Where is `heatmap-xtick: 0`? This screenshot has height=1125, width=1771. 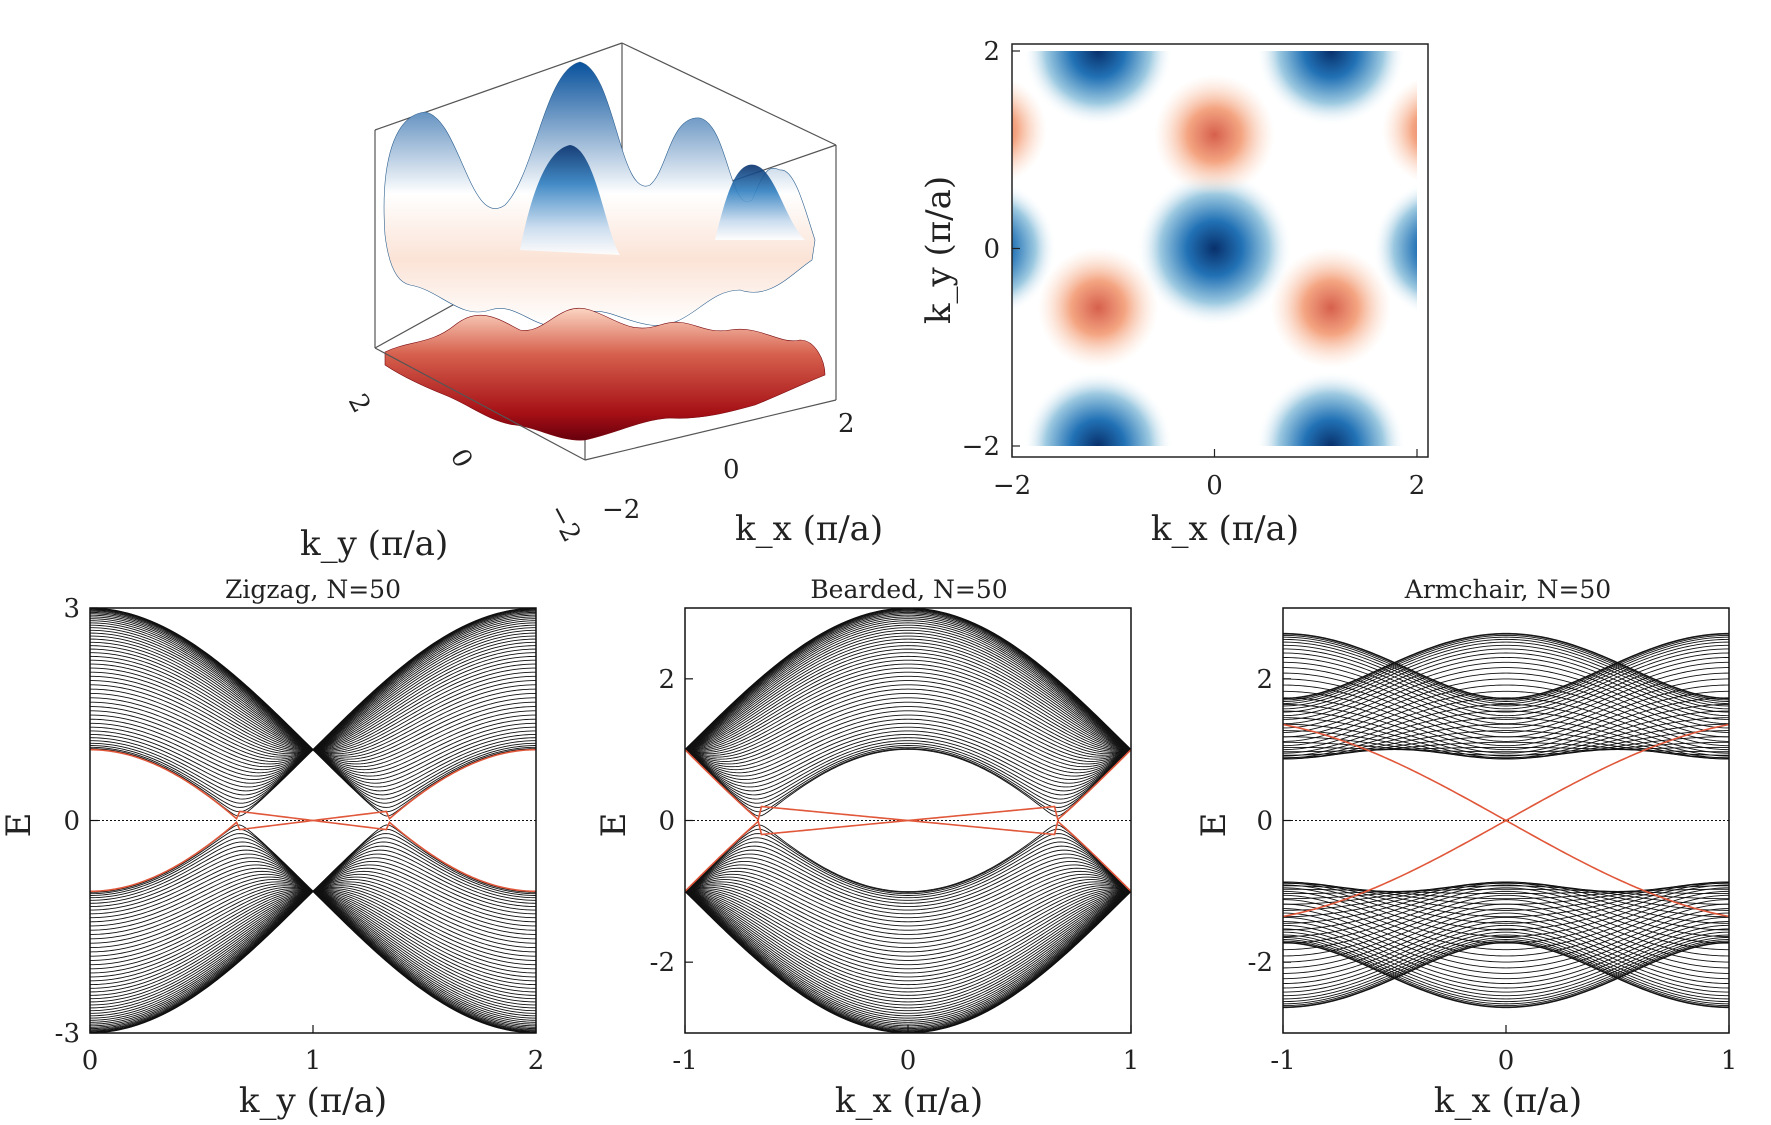
heatmap-xtick: 0 is located at coordinates (1214, 486).